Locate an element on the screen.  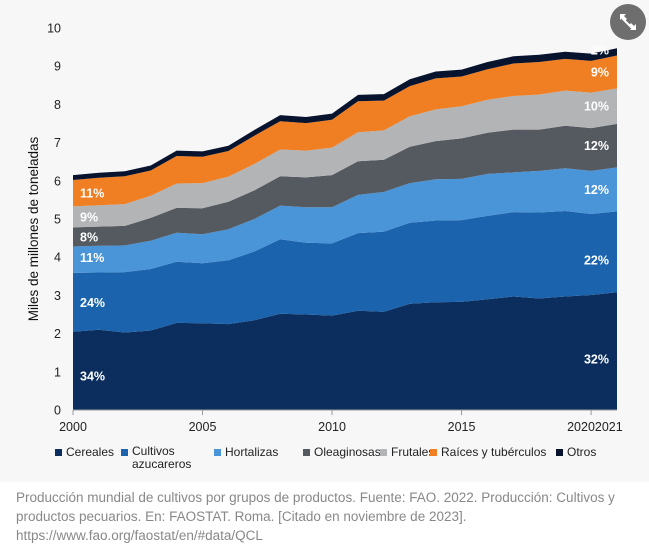
x-tick-label: 2000 is located at coordinates (73, 427).